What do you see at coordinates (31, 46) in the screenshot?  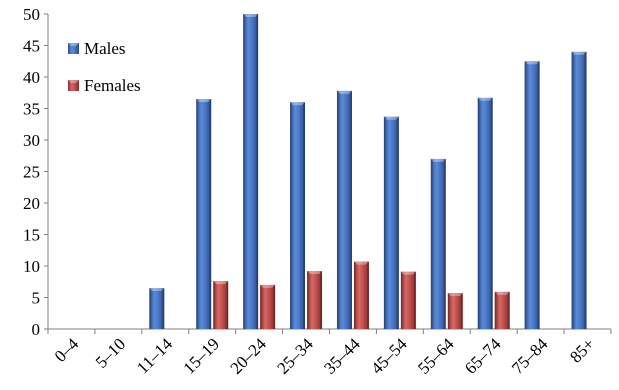 I see `y-tick-label: 45` at bounding box center [31, 46].